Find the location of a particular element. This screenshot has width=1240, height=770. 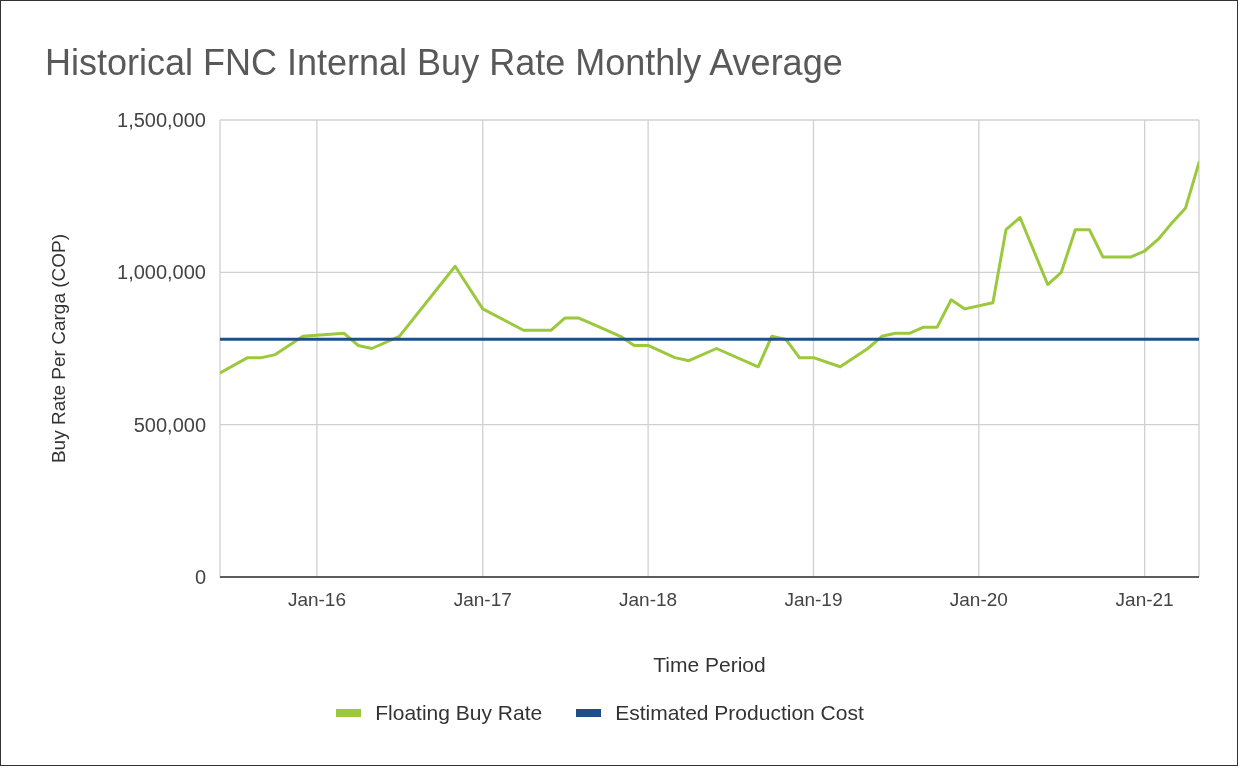

x-tick-label: Jan-18 is located at coordinates (648, 600).